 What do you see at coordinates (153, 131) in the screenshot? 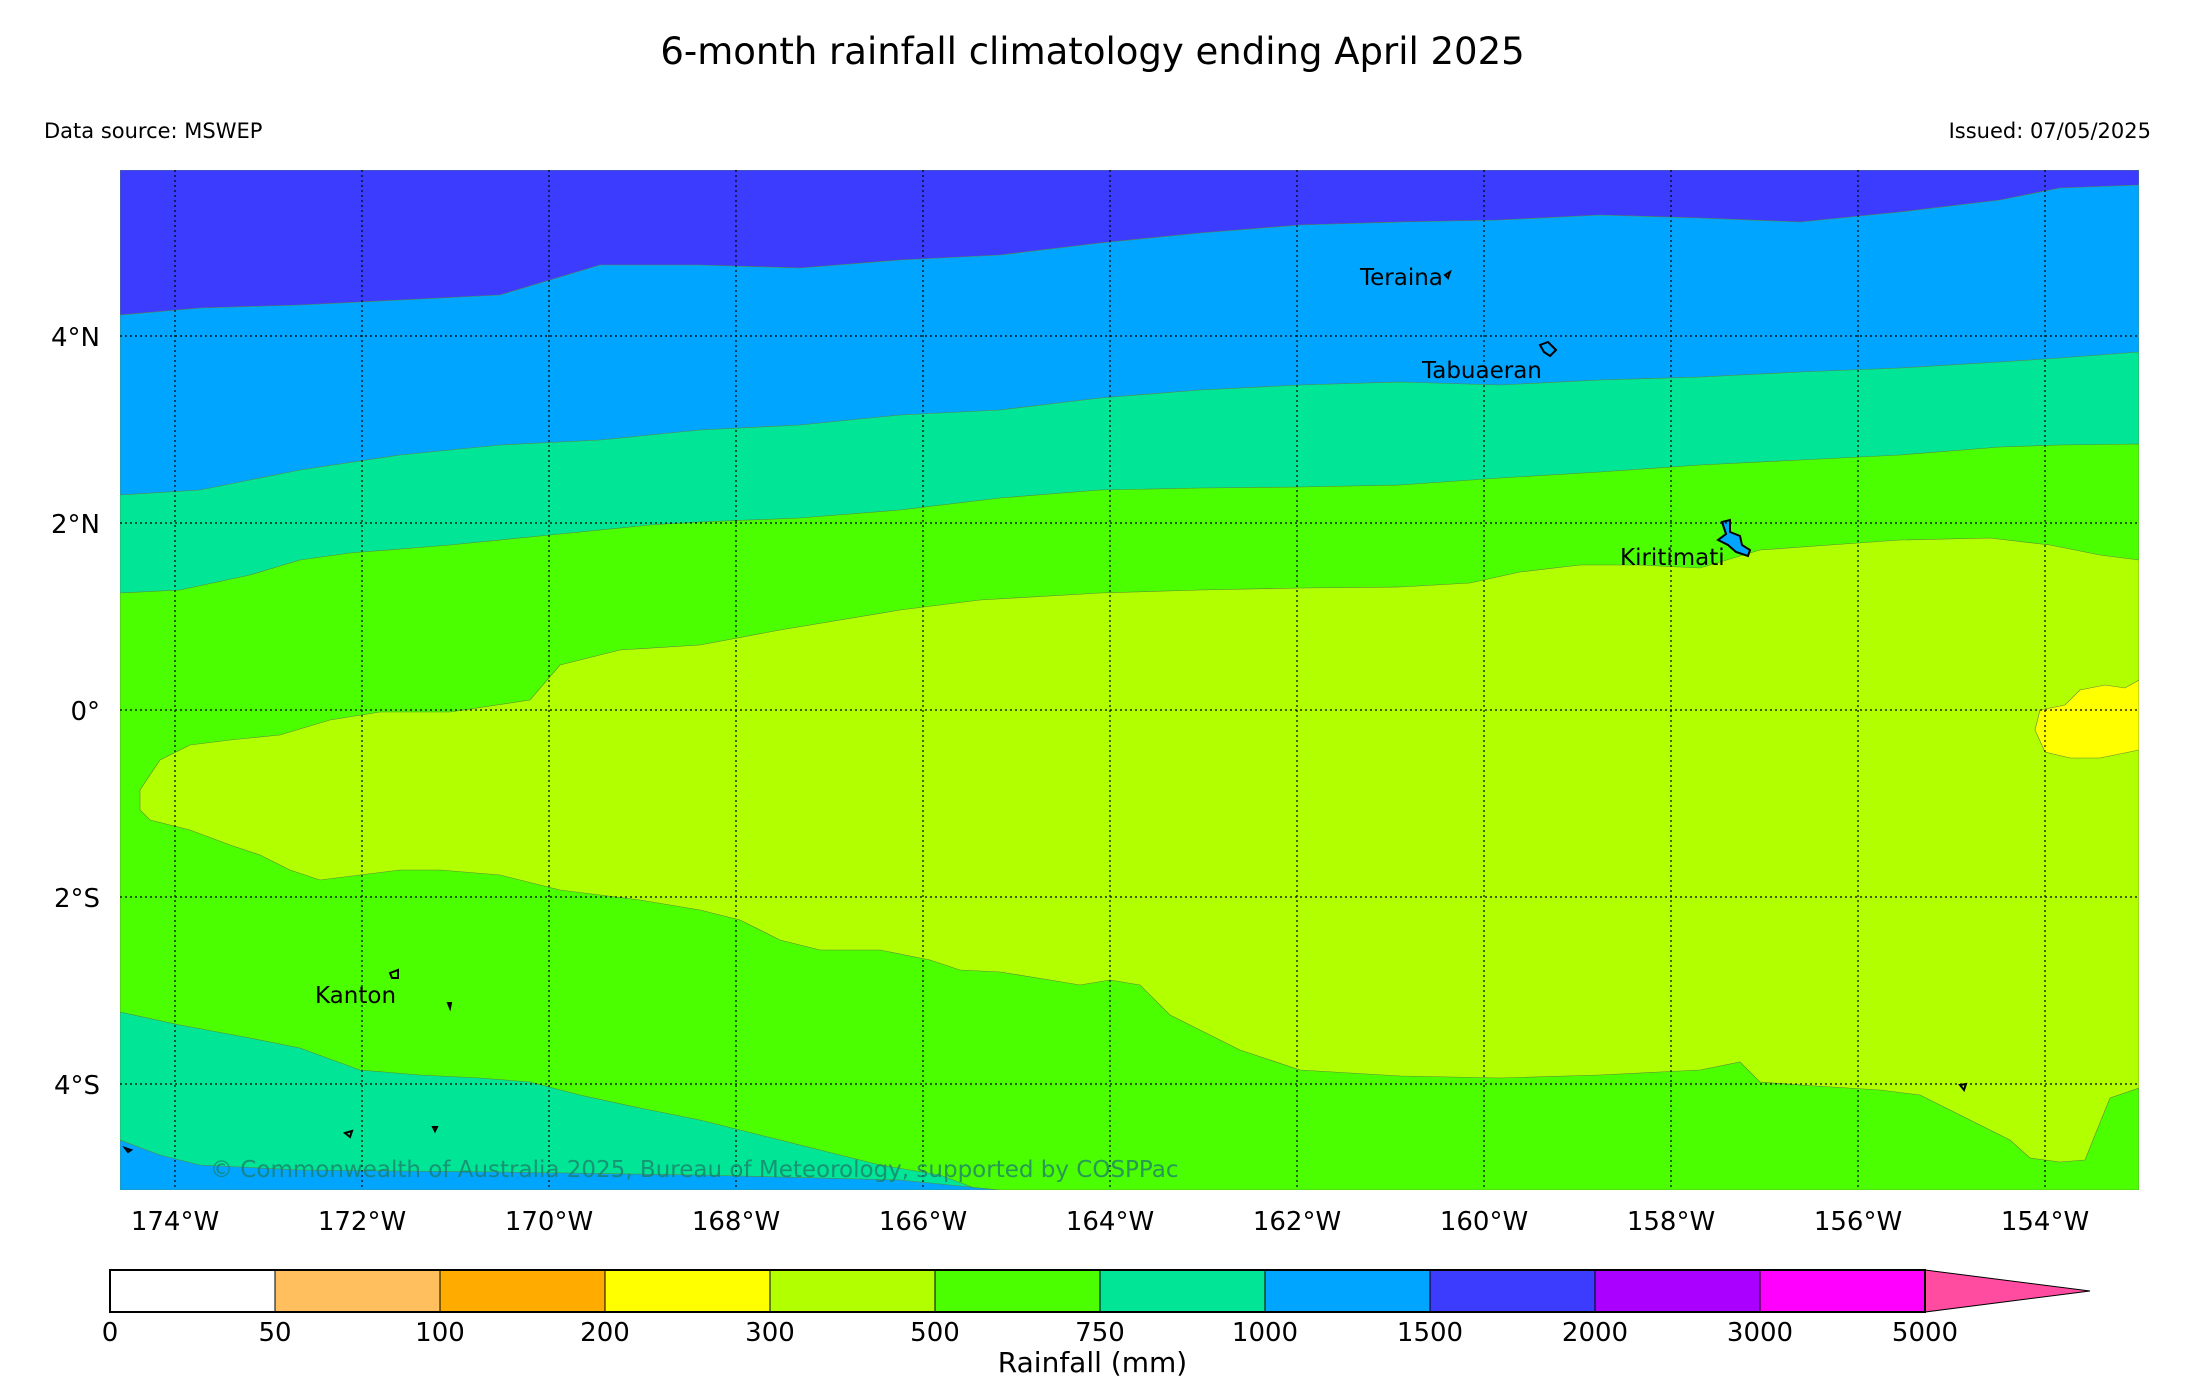
I see `data-source-label: Data source: MSWEP` at bounding box center [153, 131].